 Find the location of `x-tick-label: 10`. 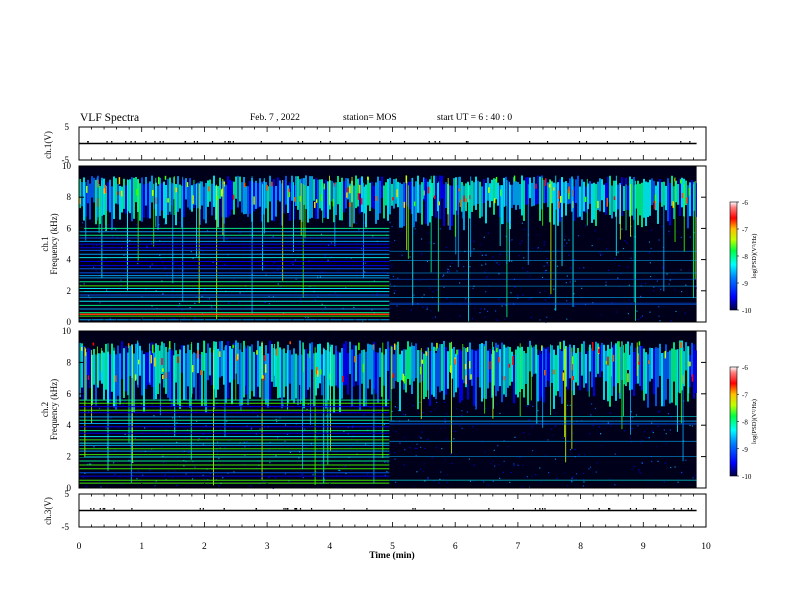

x-tick-label: 10 is located at coordinates (706, 547).